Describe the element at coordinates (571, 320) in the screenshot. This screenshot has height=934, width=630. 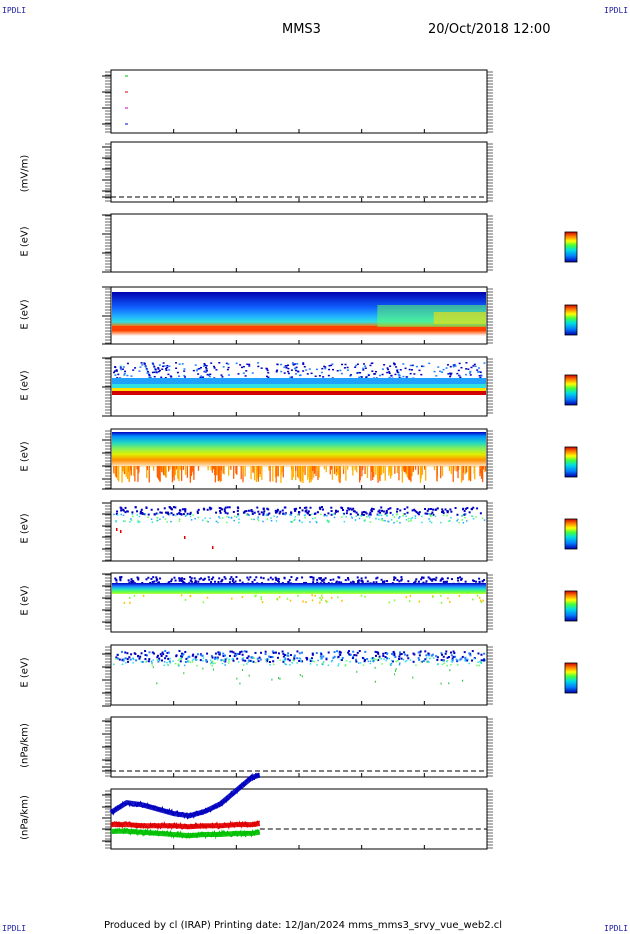
I see `feepse-colorbar` at that location.